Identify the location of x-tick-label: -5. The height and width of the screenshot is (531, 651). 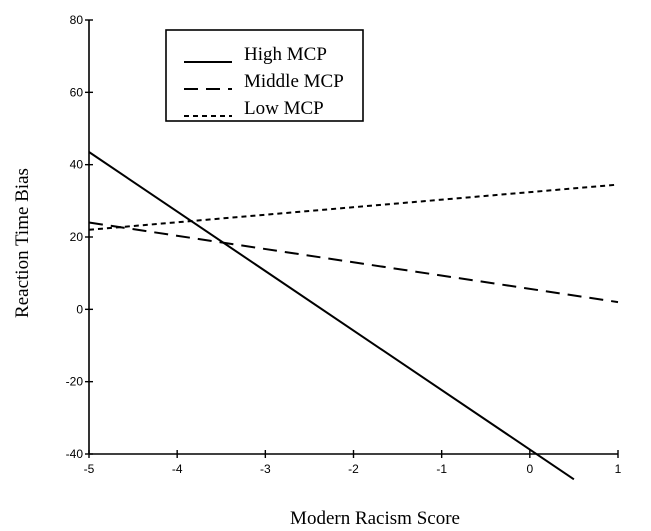
(89, 469).